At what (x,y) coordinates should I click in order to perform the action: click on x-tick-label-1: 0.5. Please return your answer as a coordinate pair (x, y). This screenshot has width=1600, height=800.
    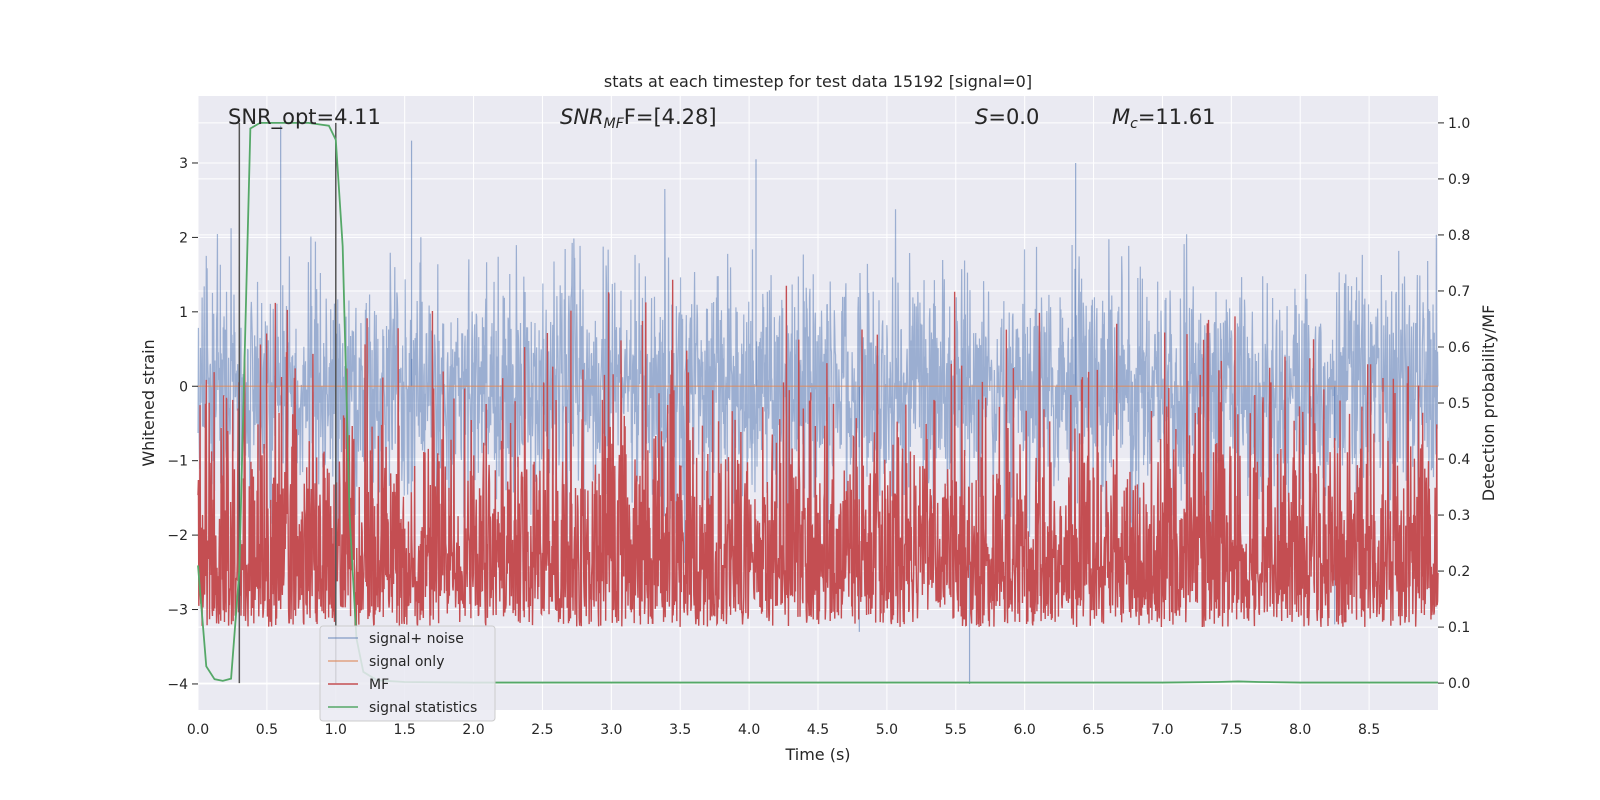
    Looking at the image, I should click on (267, 730).